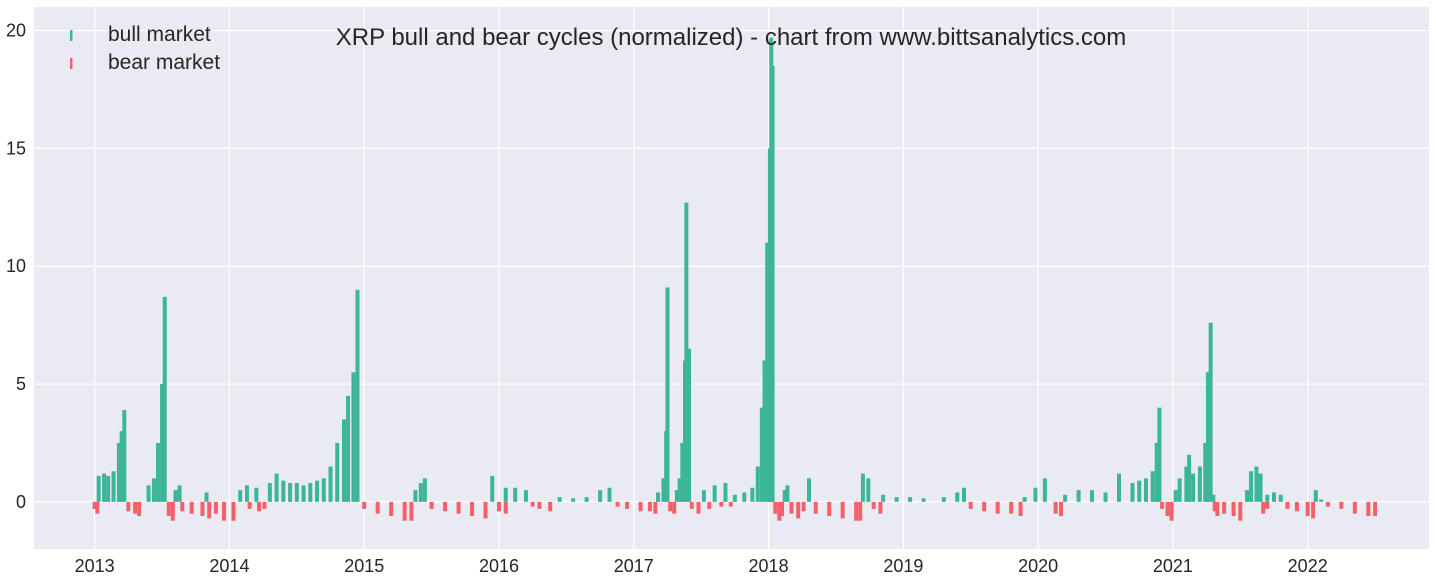 The width and height of the screenshot is (1436, 583). What do you see at coordinates (364, 566) in the screenshot?
I see `x-tick-label: 2015` at bounding box center [364, 566].